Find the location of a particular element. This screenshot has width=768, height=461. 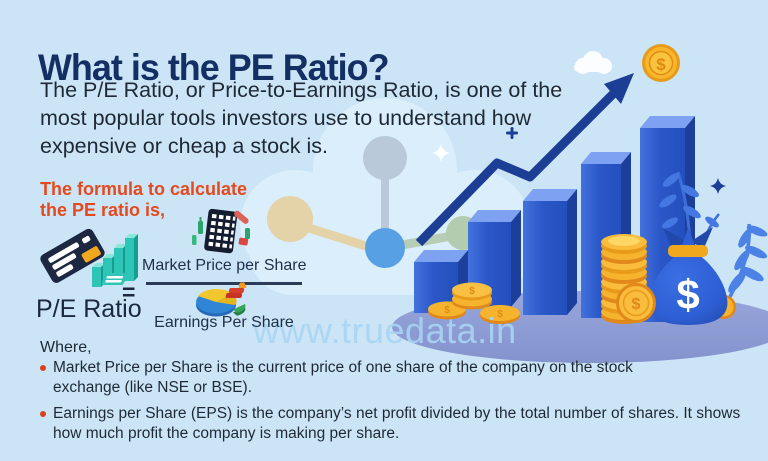

fern-plant-icon is located at coordinates (746, 264).